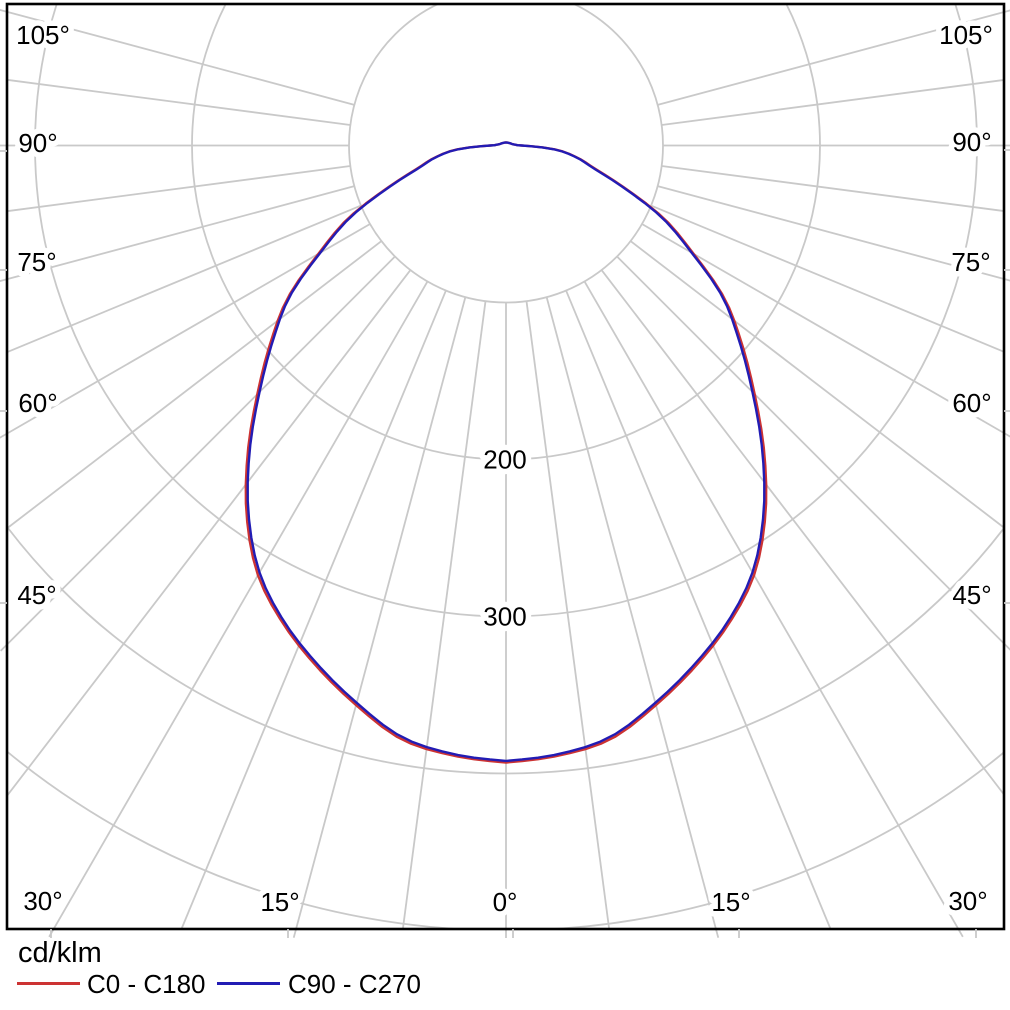 The width and height of the screenshot is (1010, 1010). Describe the element at coordinates (37, 143) in the screenshot. I see `angle-label--90deg: 90°` at that location.